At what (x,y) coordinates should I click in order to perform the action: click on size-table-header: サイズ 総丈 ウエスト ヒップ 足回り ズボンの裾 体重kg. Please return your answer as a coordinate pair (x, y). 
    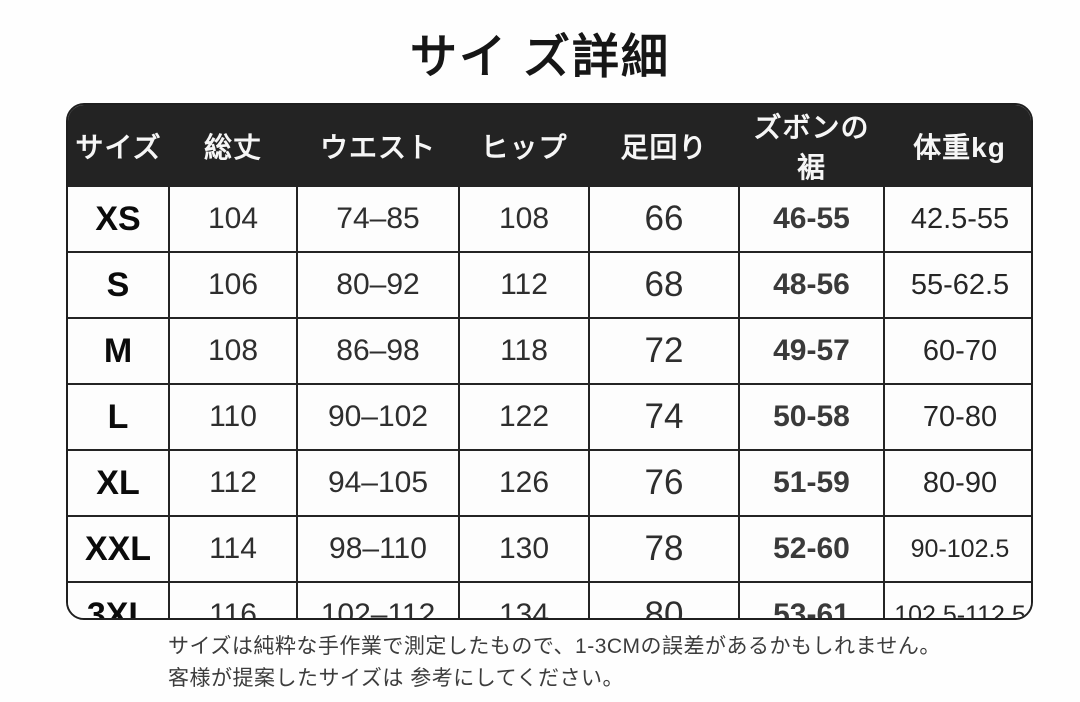
    Looking at the image, I should click on (549, 146).